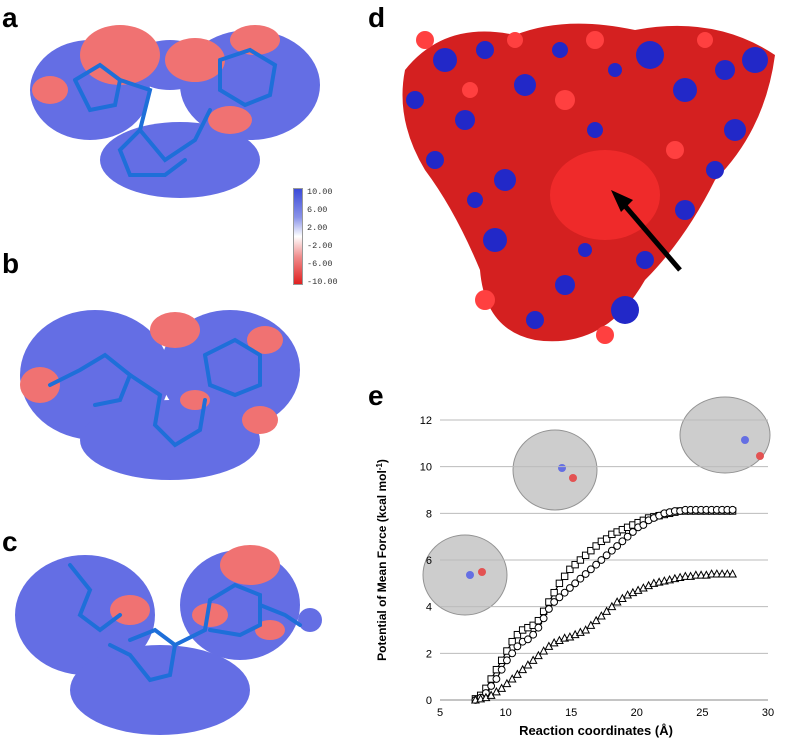  I want to click on y-tick-label: 2, so click(429, 654).